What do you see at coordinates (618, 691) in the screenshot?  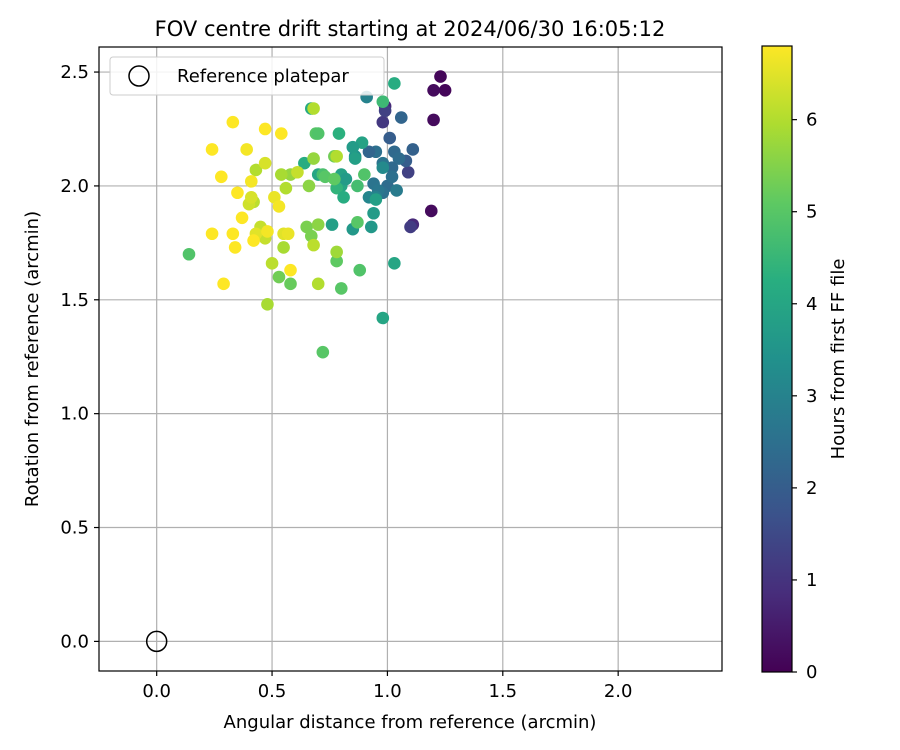 I see `x-tick-label: 2.0` at bounding box center [618, 691].